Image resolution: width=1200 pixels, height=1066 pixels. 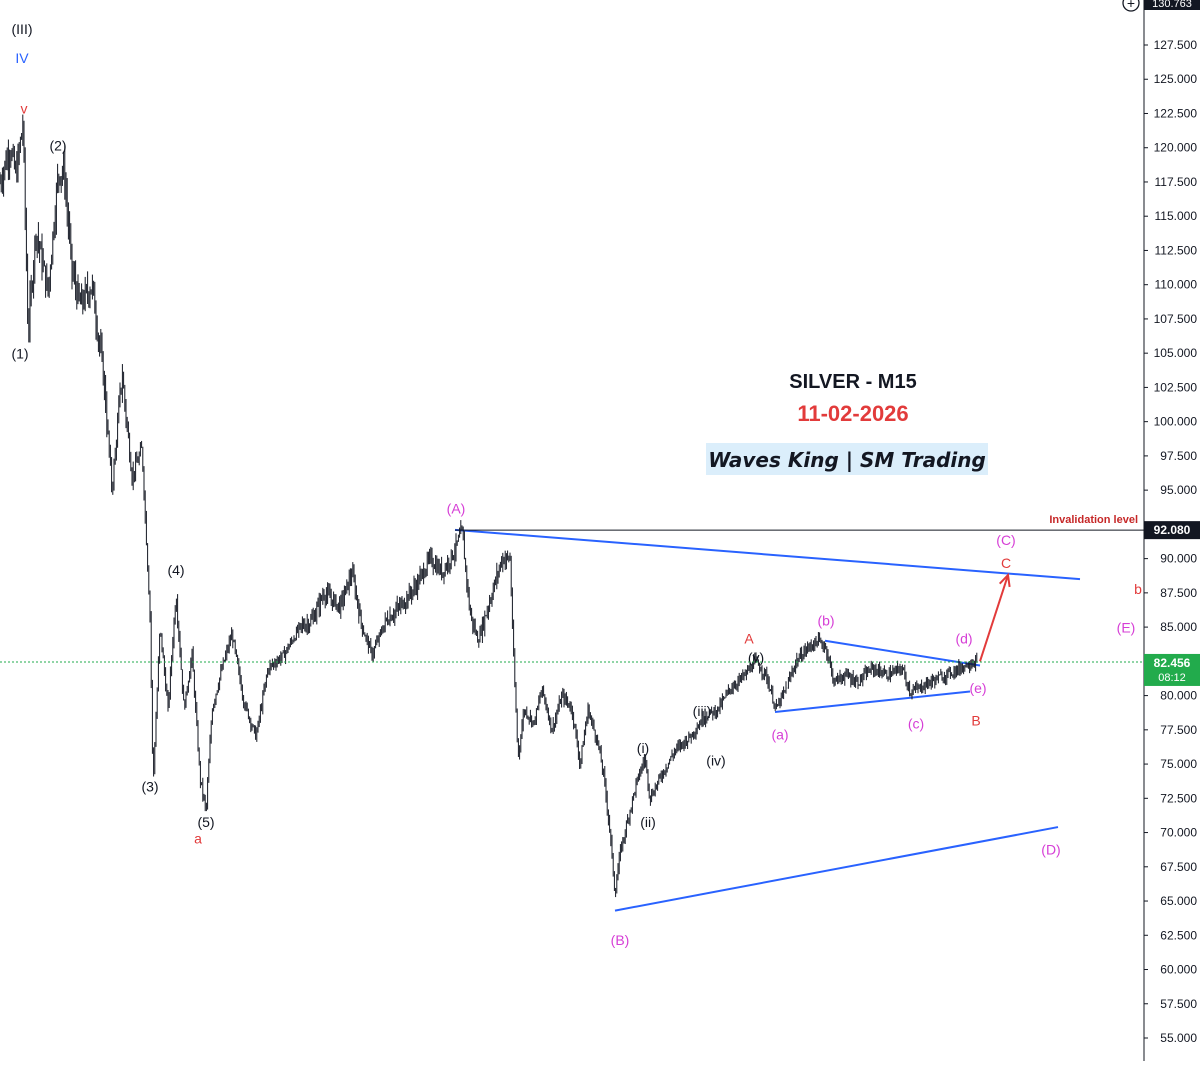 I want to click on wave-label: (5), so click(x=205, y=822).